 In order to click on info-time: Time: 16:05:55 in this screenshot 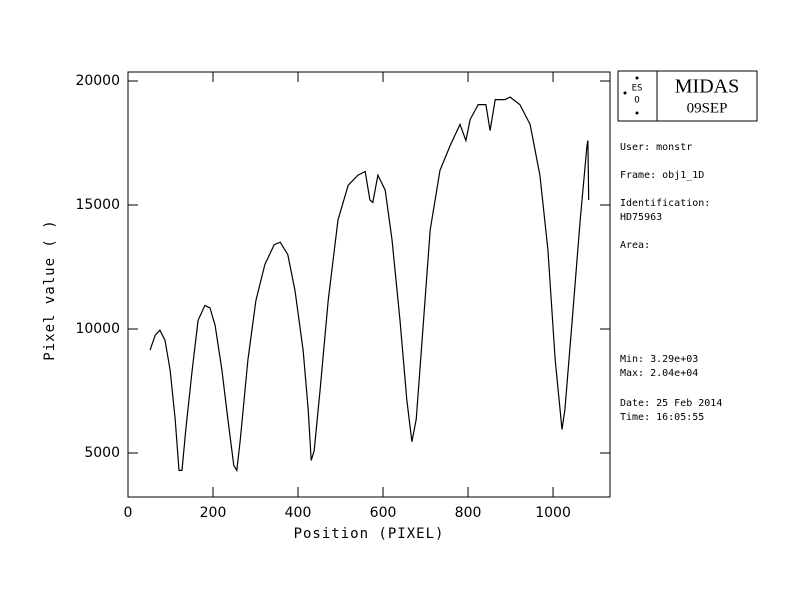, I will do `click(662, 417)`.